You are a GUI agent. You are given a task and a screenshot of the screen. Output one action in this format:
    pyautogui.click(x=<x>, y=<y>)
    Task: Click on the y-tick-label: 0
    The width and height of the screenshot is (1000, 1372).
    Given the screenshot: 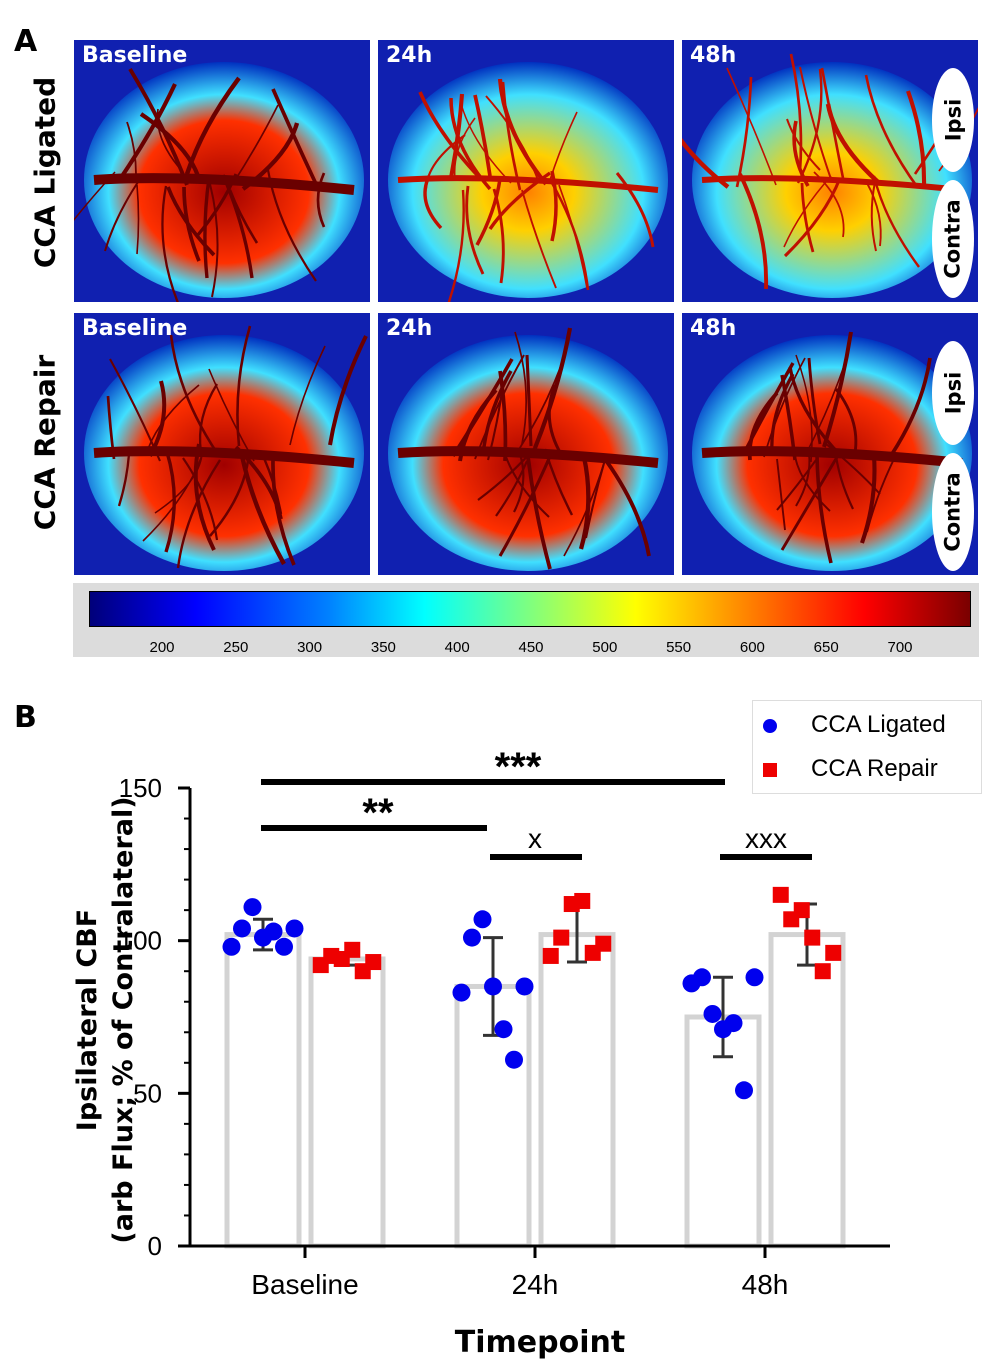 What is the action you would take?
    pyautogui.click(x=155, y=1246)
    